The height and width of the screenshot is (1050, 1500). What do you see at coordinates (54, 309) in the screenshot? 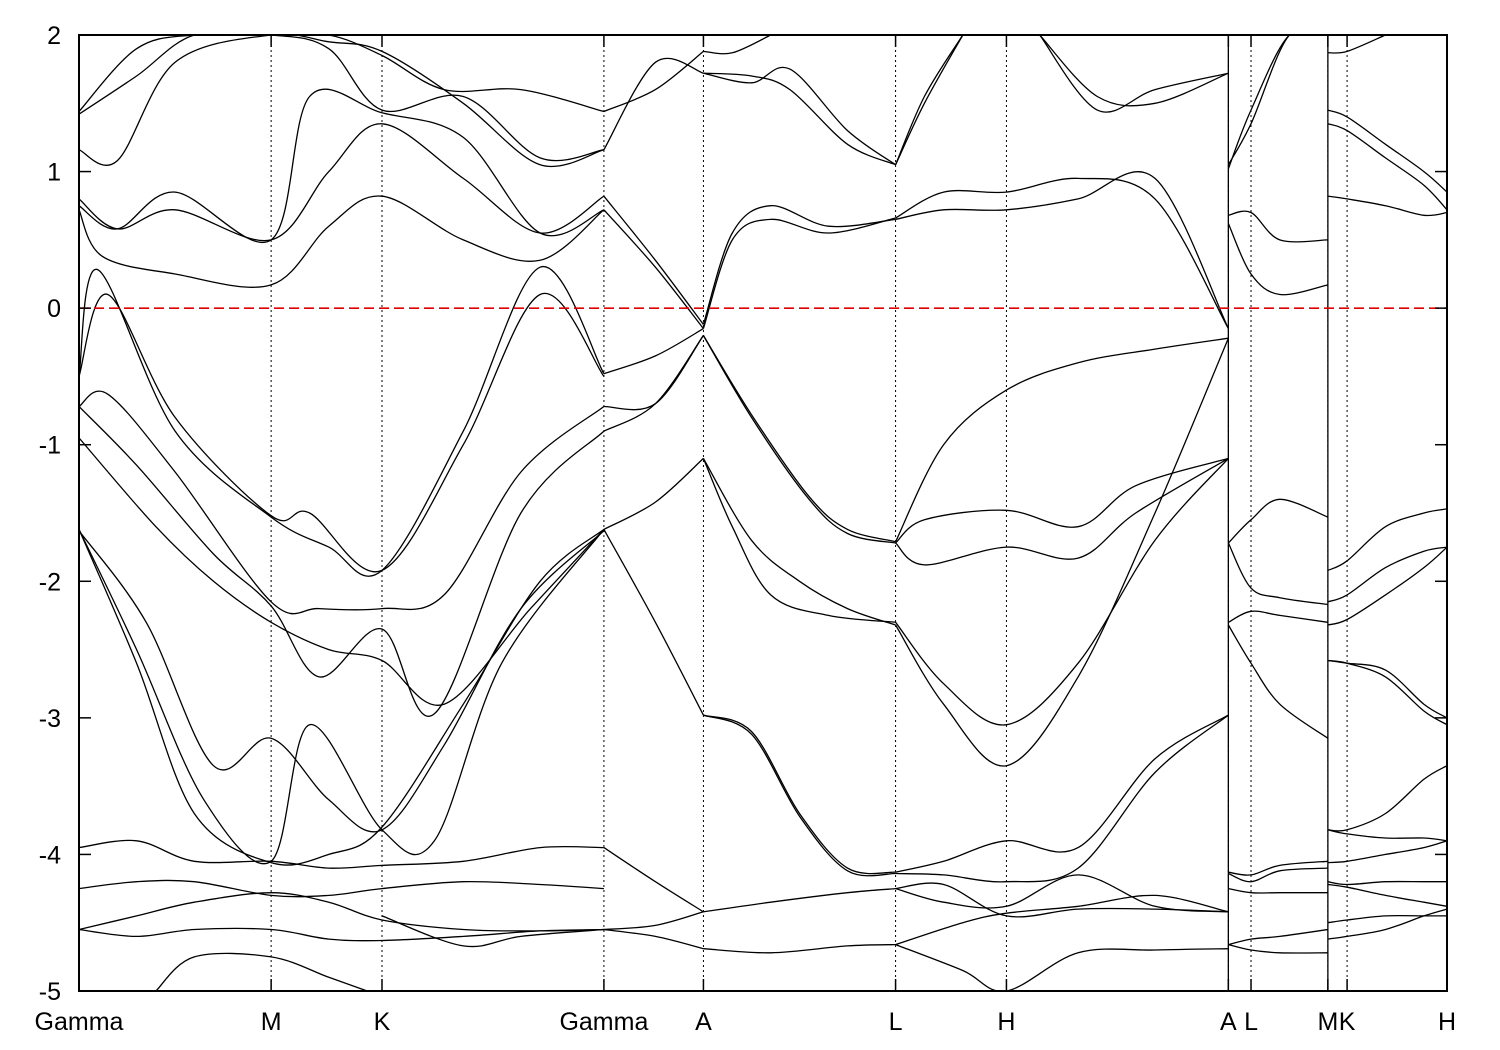
I see `y-tick-label: 0` at bounding box center [54, 309].